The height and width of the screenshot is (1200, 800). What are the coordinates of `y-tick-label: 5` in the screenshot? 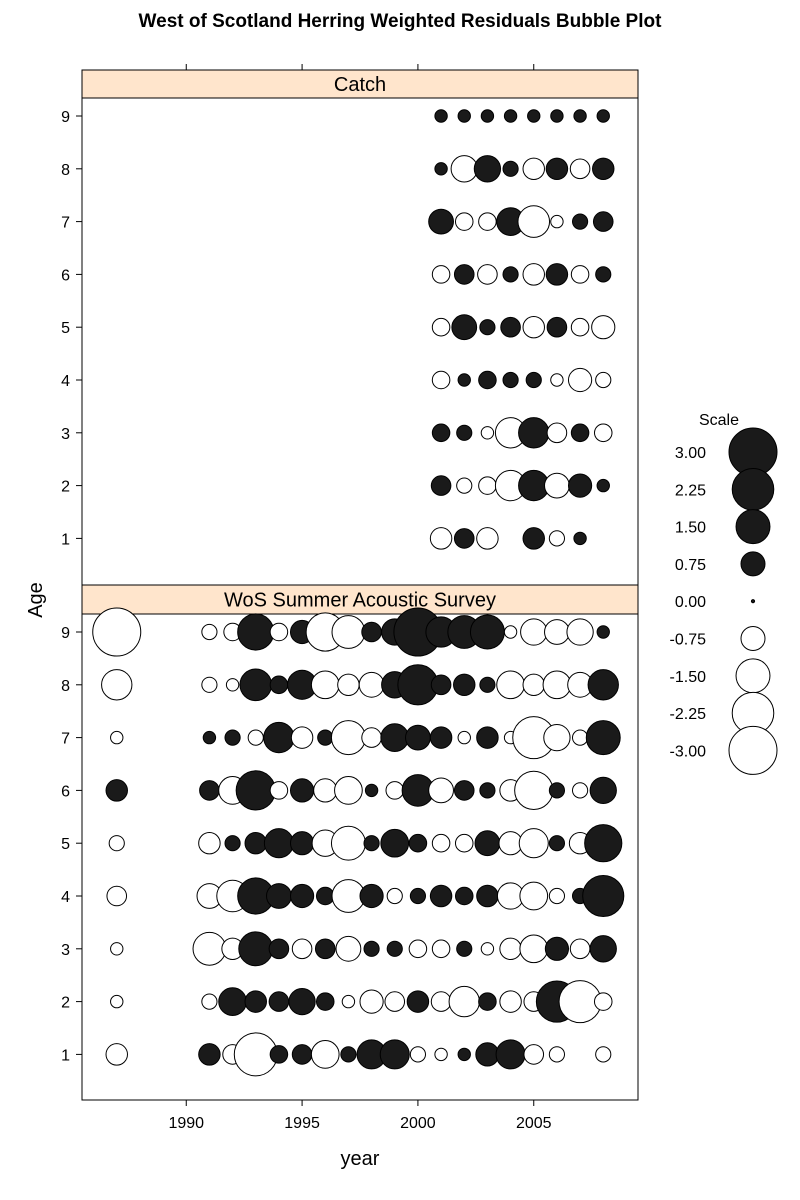 It's located at (65, 844).